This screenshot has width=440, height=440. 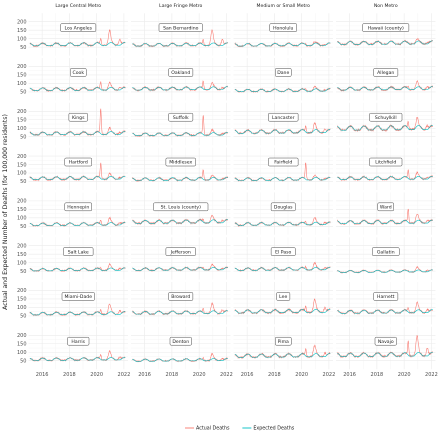 I want to click on x-tick-label: 2022, so click(x=226, y=375).